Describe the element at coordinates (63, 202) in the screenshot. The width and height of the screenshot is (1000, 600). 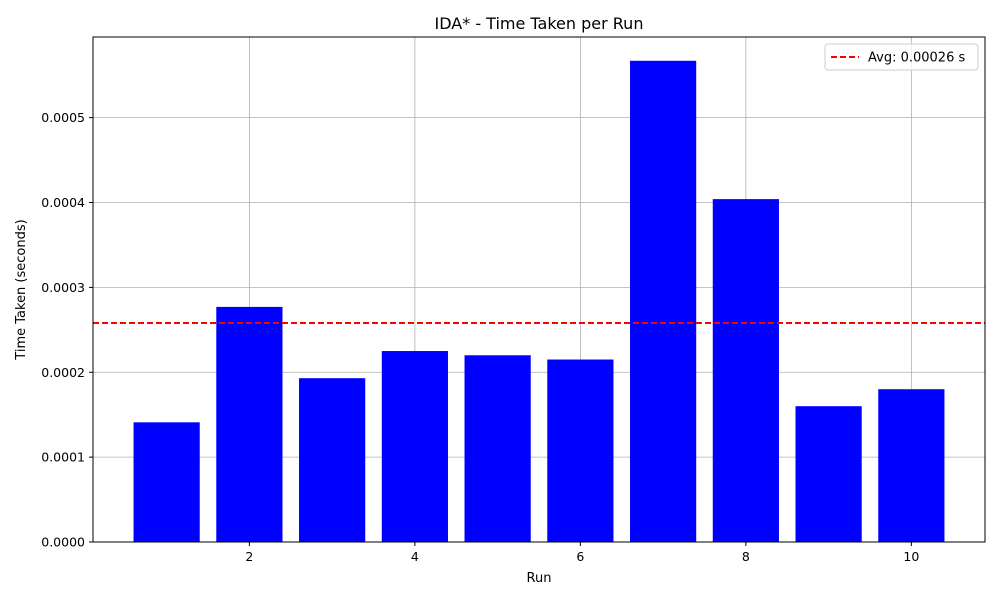
I see `y-tick-label: 0.0004` at that location.